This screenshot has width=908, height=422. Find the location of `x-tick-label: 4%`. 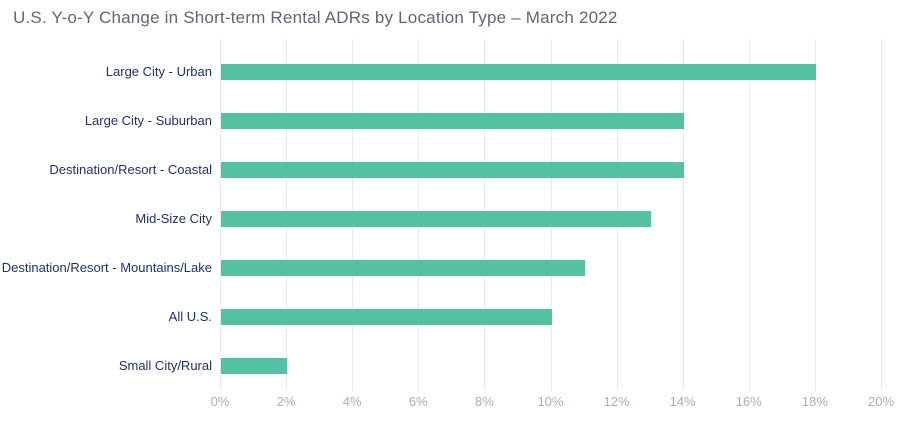

x-tick-label: 4% is located at coordinates (352, 401).